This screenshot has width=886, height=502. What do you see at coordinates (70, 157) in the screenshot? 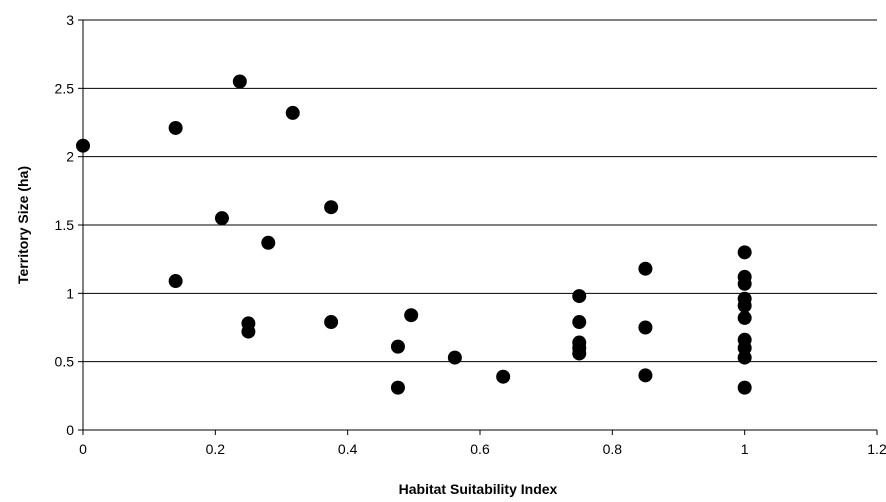
I see `y-tick-label: 2` at bounding box center [70, 157].